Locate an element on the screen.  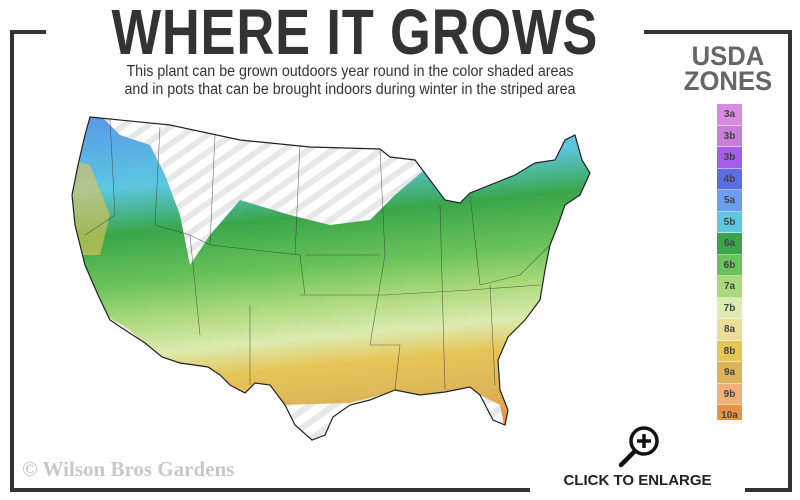
click-to-enlarge-label: CLICK TO ENLARGE is located at coordinates (637, 480).